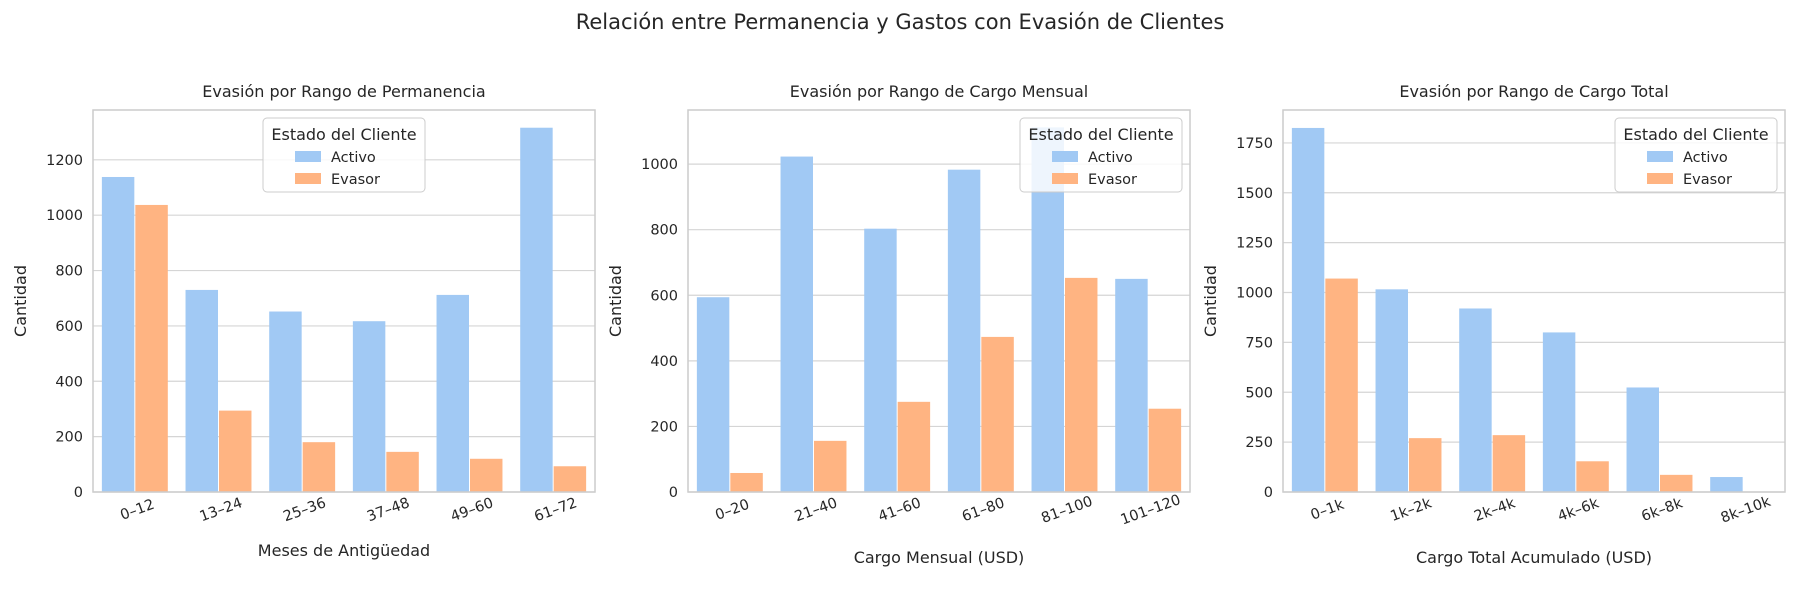  I want to click on y-tick-label: 1200, so click(64, 161).